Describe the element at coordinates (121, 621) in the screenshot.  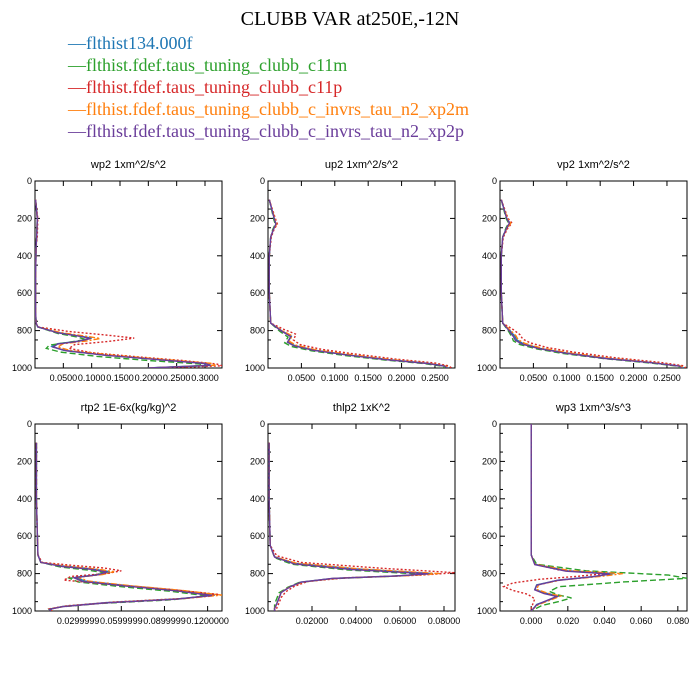
I see `x-tick-label: 0.0599999` at that location.